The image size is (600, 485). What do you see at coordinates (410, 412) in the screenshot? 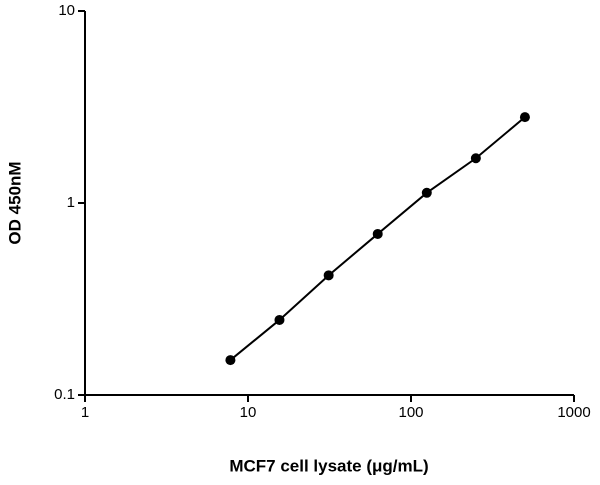
I see `x-tick-label: 100` at bounding box center [410, 412].